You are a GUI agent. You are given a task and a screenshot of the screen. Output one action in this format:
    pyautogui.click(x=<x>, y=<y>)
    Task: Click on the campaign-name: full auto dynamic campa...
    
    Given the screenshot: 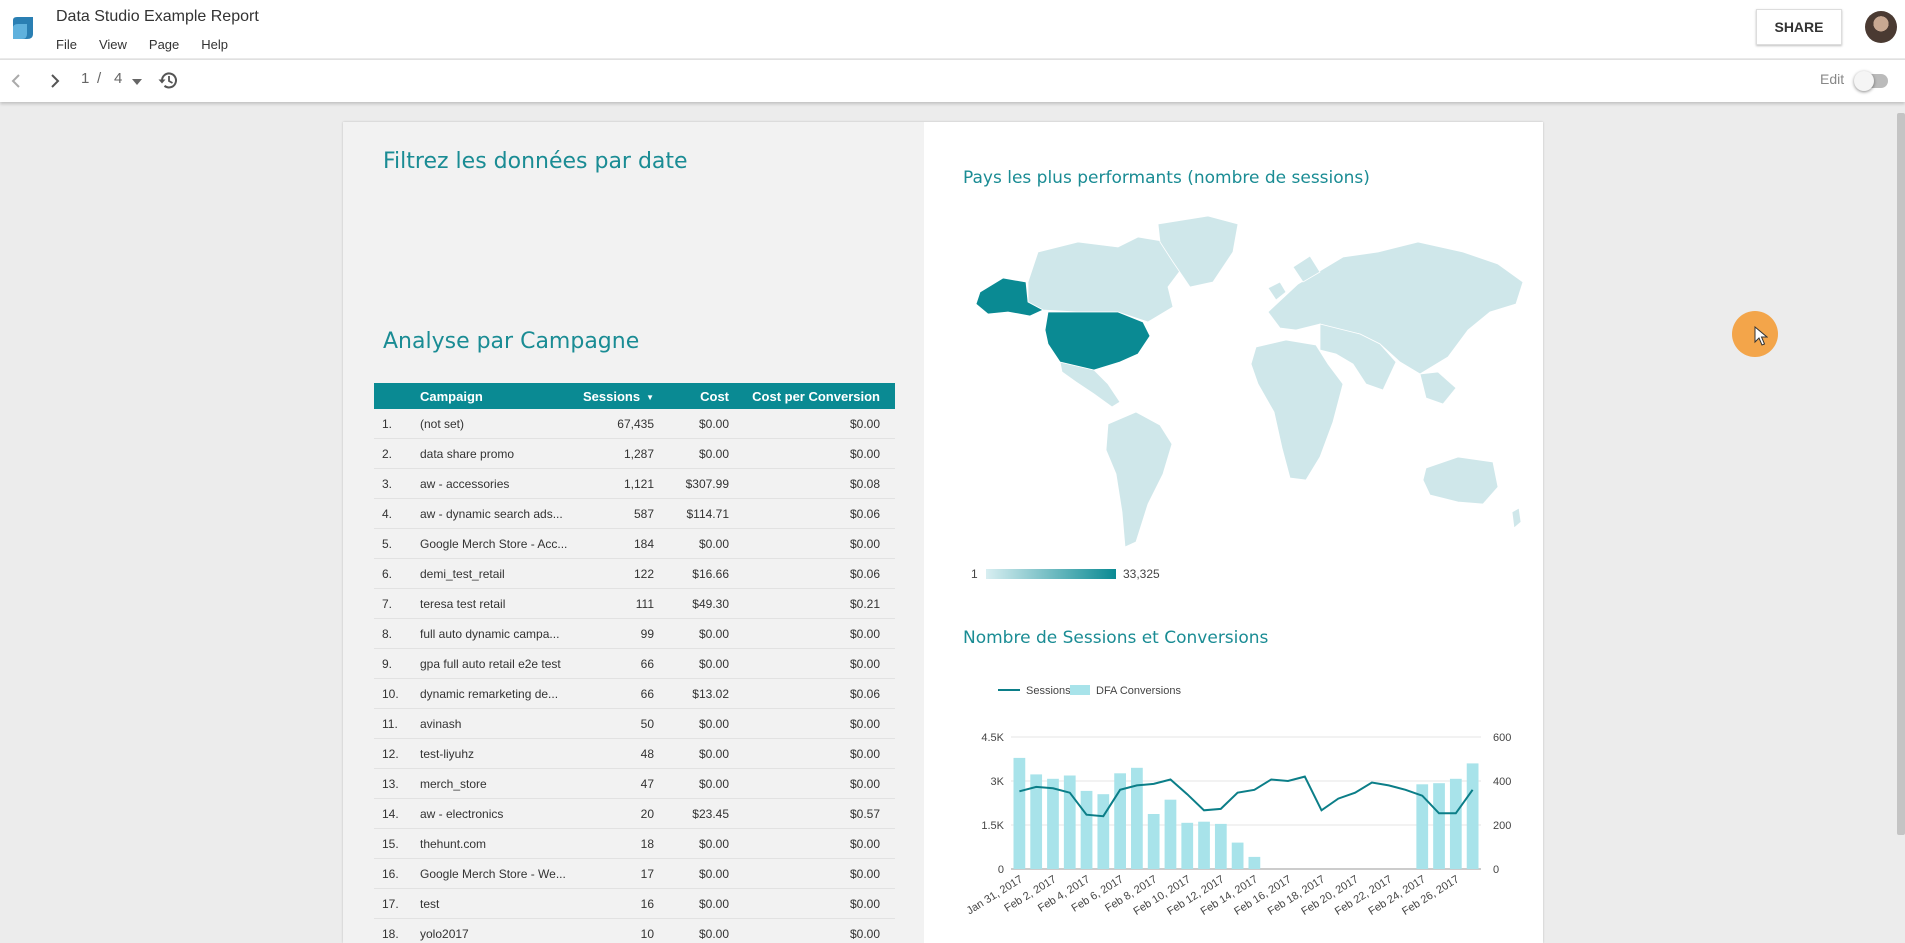 What is the action you would take?
    pyautogui.click(x=490, y=633)
    